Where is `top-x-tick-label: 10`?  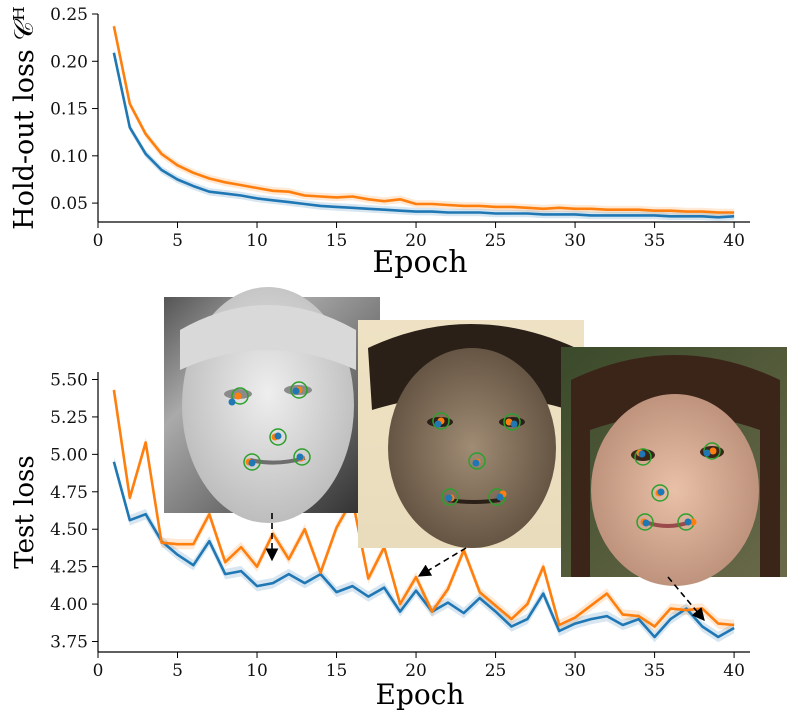 top-x-tick-label: 10 is located at coordinates (257, 241).